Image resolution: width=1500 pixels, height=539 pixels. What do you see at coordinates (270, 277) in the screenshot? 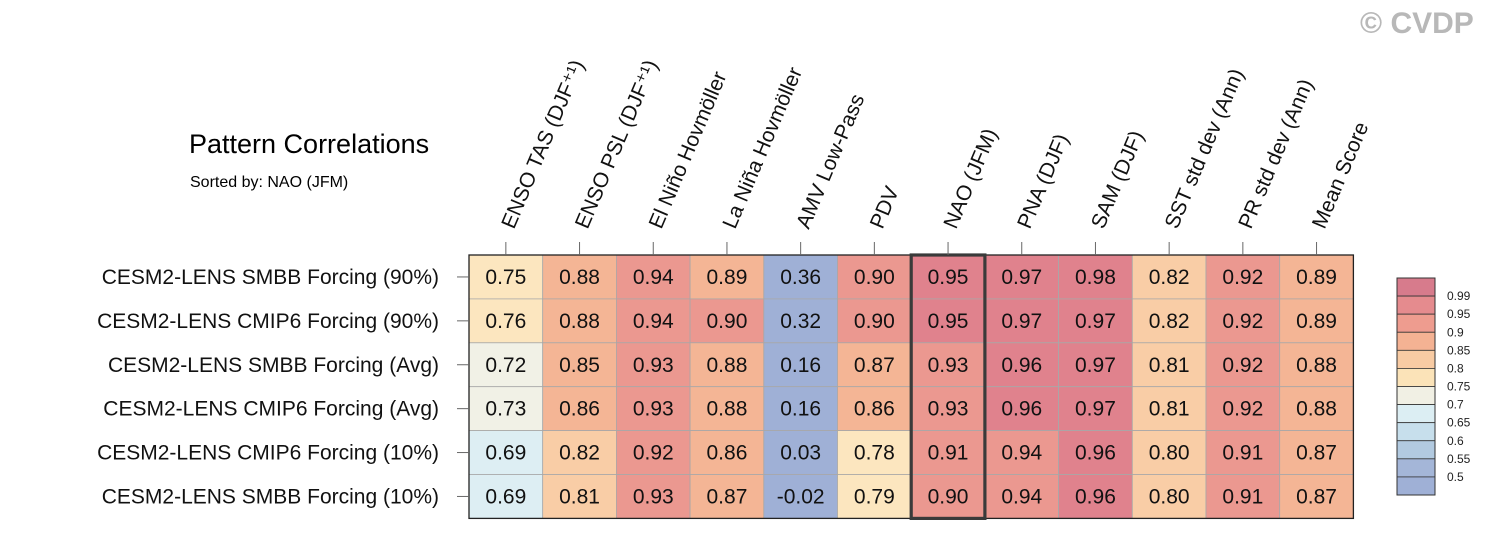
I see `row-label: CESM2-LENS SMBB Forcing (90%)` at bounding box center [270, 277].